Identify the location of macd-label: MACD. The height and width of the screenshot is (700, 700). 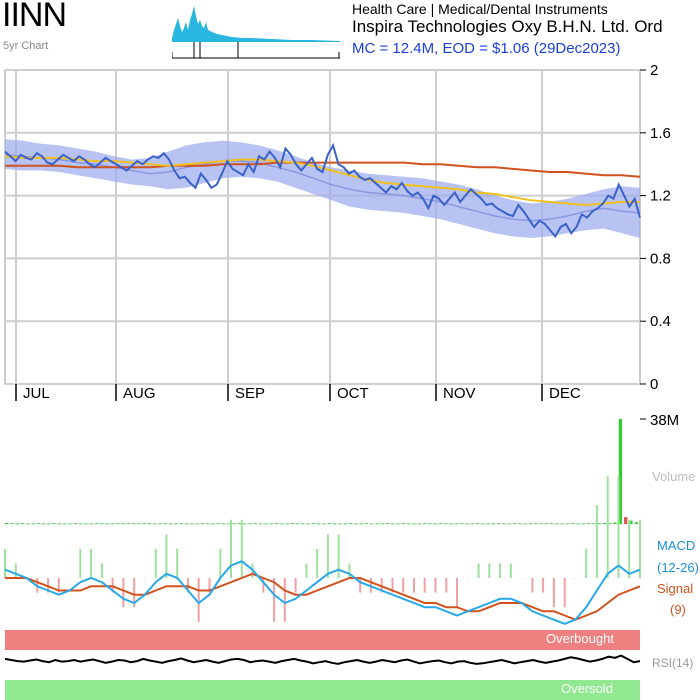
(676, 545).